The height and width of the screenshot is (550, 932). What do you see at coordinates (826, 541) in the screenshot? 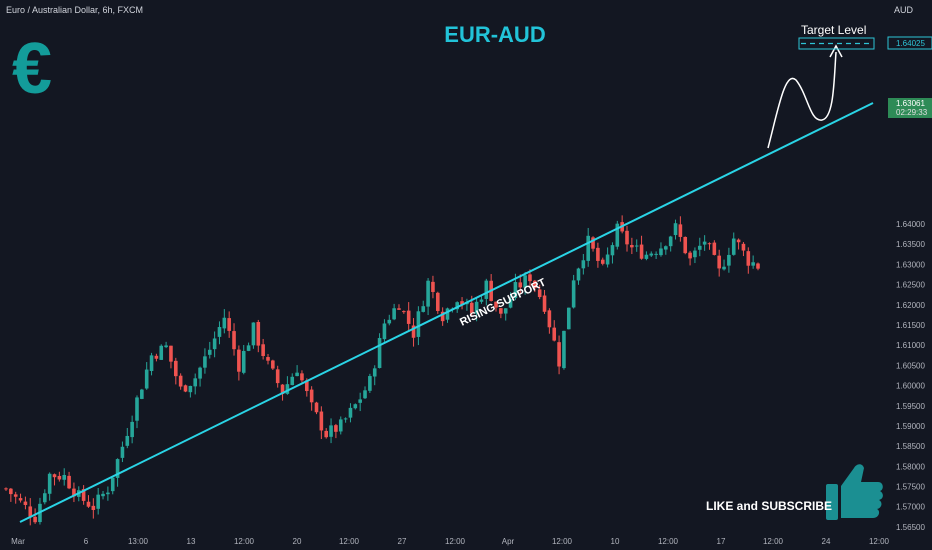
I see `time-tick-label: 24` at bounding box center [826, 541].